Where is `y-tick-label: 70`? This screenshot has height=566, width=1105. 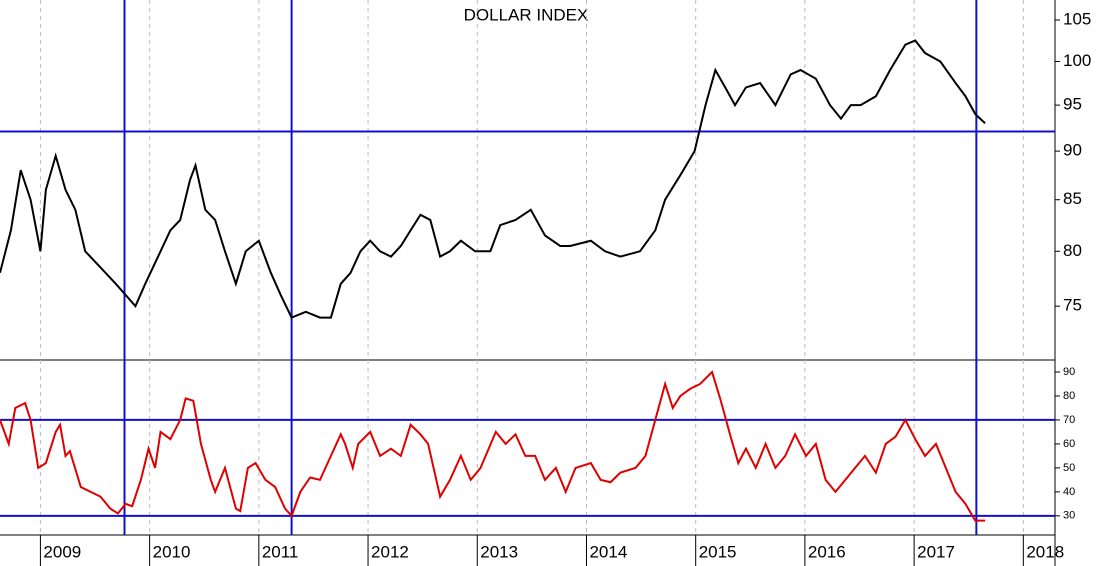 y-tick-label: 70 is located at coordinates (1069, 420).